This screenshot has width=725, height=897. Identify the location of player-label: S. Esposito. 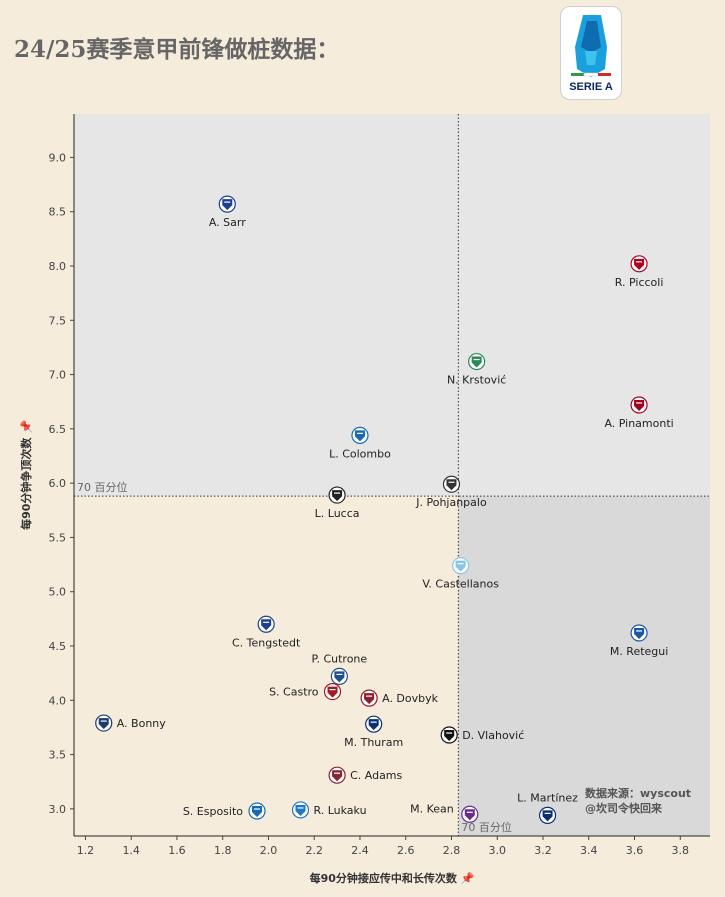
(213, 811).